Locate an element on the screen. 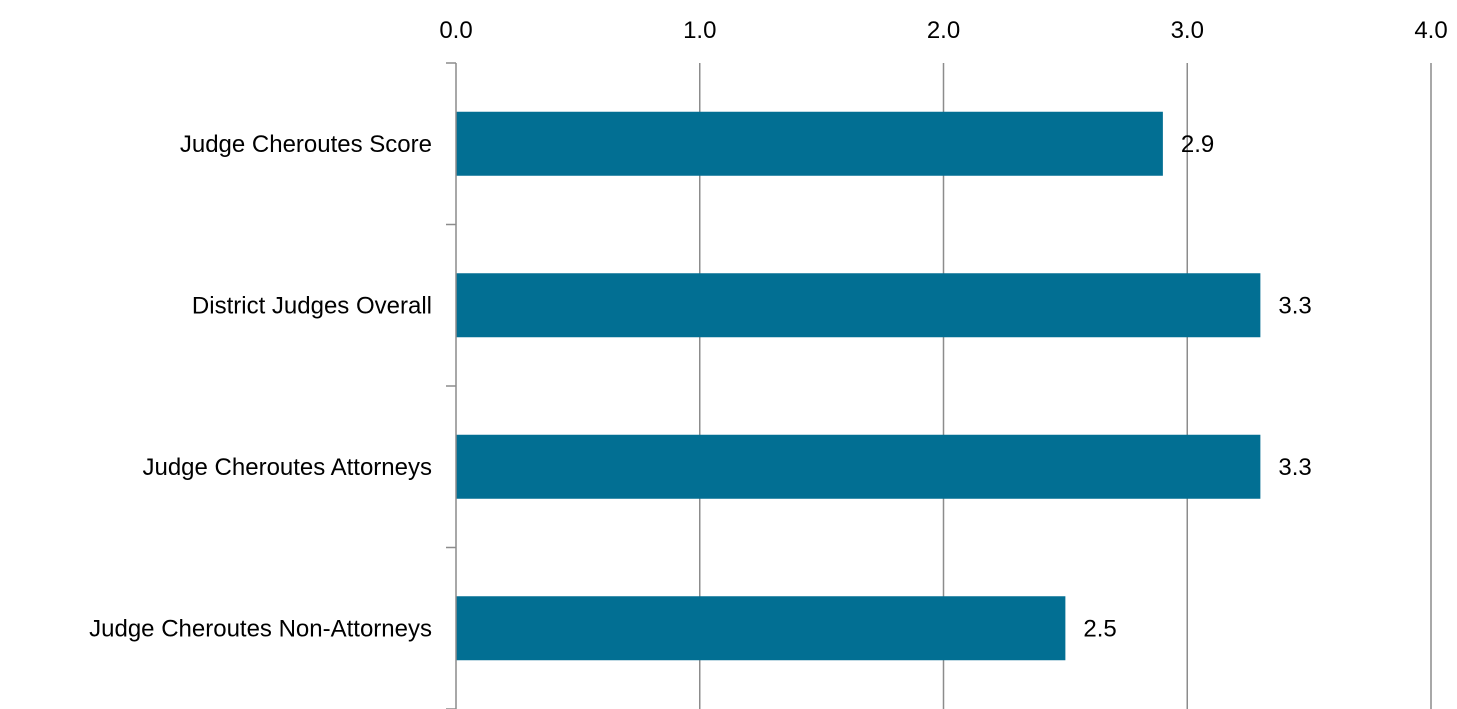  category-axis is located at coordinates (451, 385).